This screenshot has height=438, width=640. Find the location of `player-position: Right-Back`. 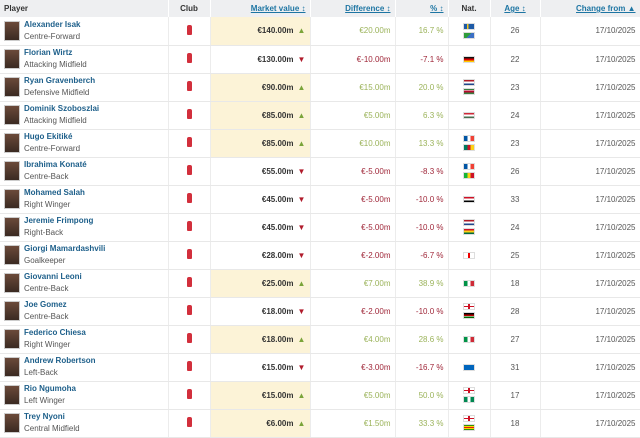

player-position: Right-Back is located at coordinates (44, 232).